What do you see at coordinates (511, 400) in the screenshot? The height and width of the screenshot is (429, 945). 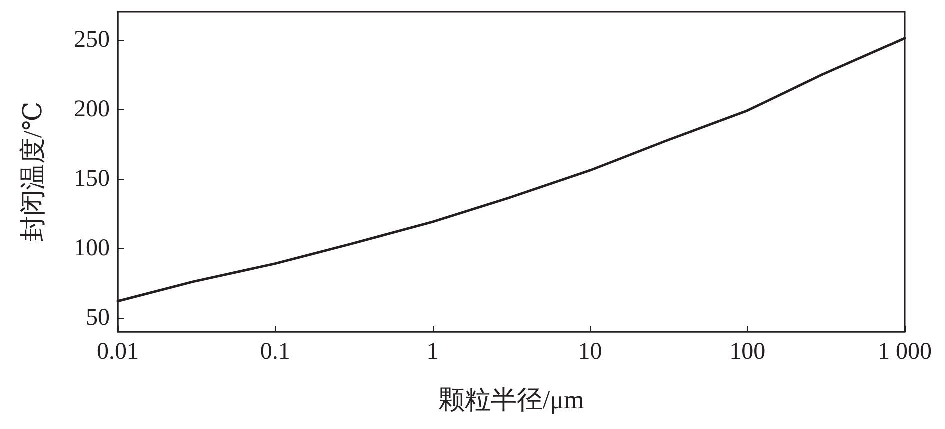 I see `x-axis-title: 颗粒半径/μm` at bounding box center [511, 400].